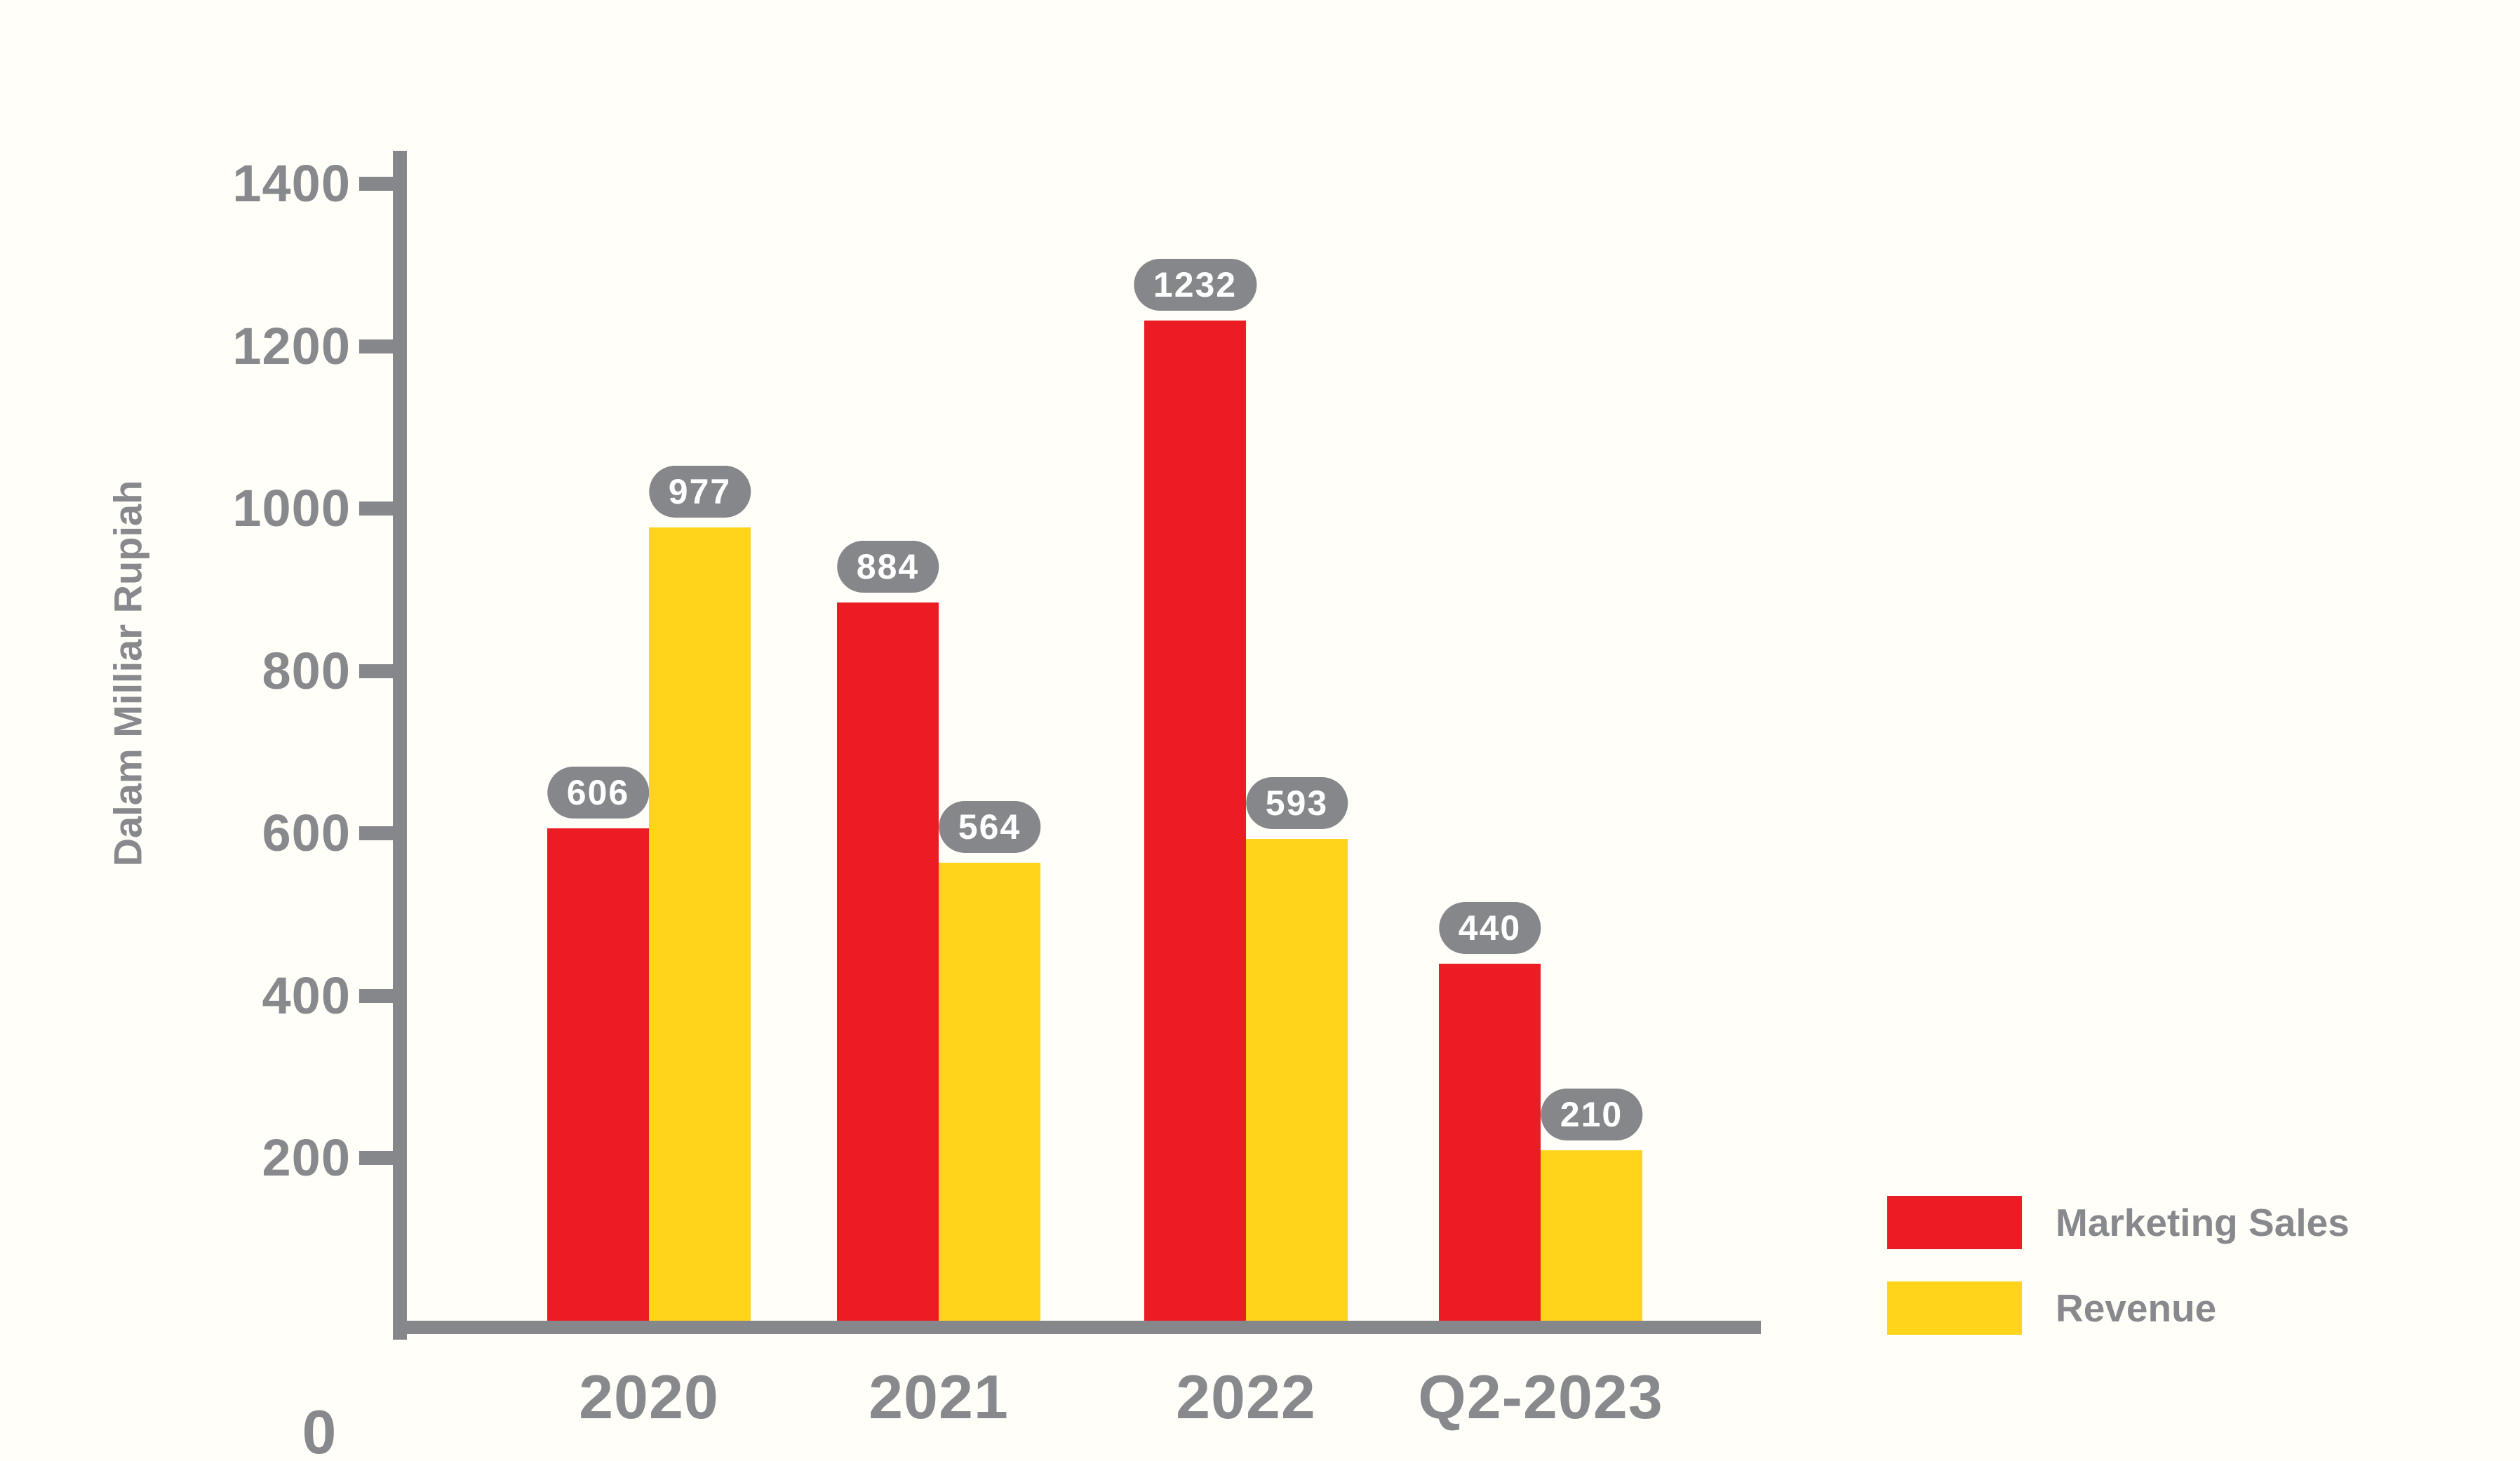 This screenshot has width=2520, height=1461. What do you see at coordinates (306, 670) in the screenshot?
I see `y-tick-label-800: 800` at bounding box center [306, 670].